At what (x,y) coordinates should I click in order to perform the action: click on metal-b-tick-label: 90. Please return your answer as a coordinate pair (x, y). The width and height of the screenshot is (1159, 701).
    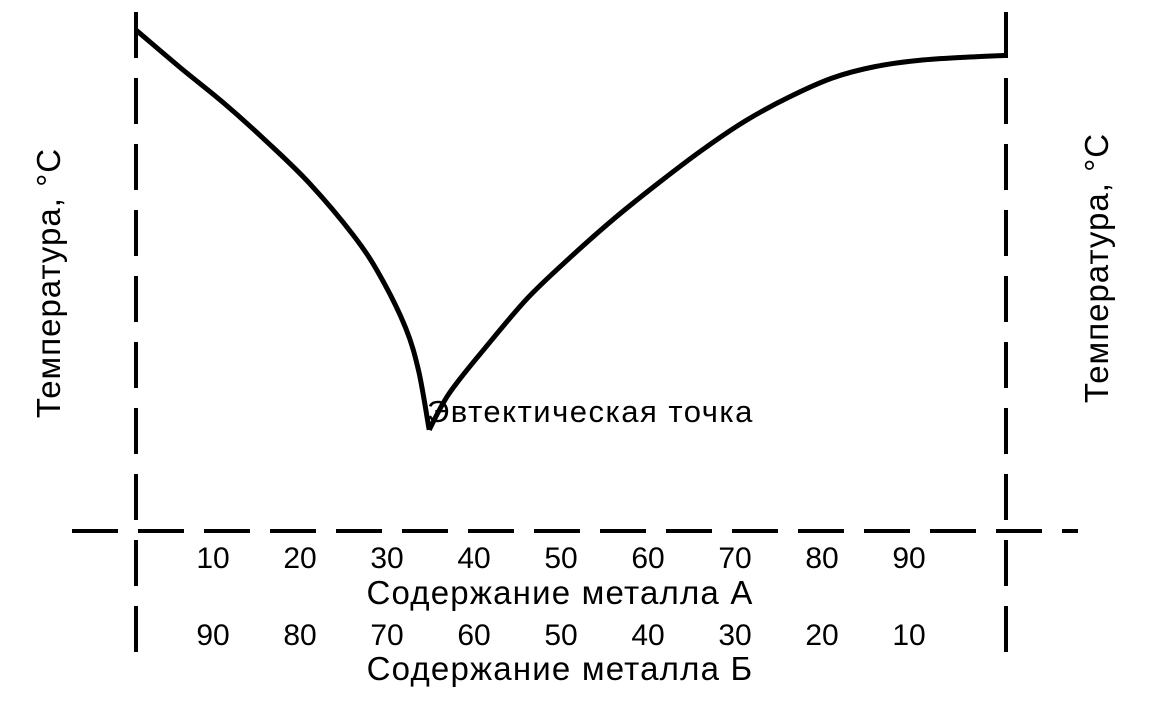
    Looking at the image, I should click on (212, 635).